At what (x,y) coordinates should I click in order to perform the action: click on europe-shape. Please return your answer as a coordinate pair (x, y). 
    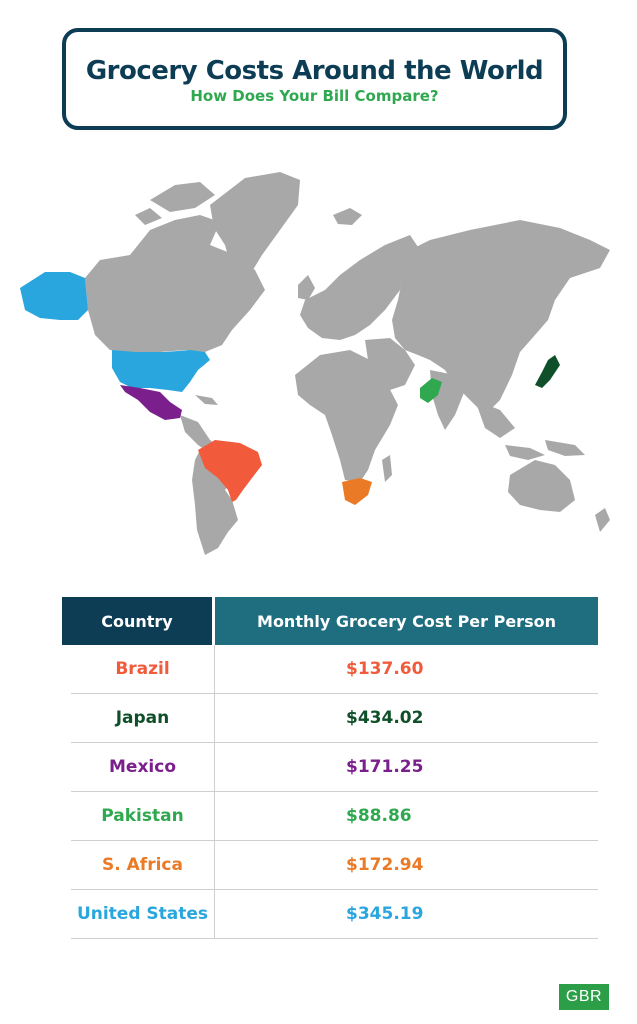
    Looking at the image, I should click on (360, 287).